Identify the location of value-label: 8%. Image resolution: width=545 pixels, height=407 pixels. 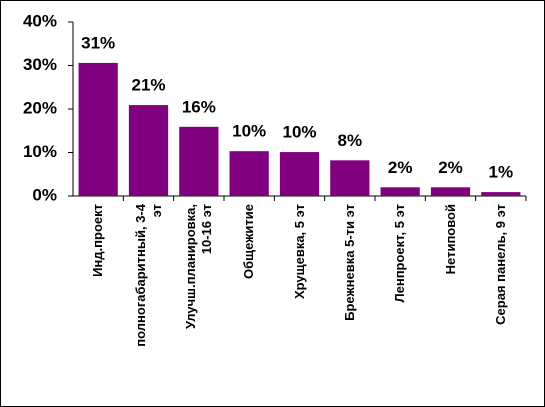
(350, 140).